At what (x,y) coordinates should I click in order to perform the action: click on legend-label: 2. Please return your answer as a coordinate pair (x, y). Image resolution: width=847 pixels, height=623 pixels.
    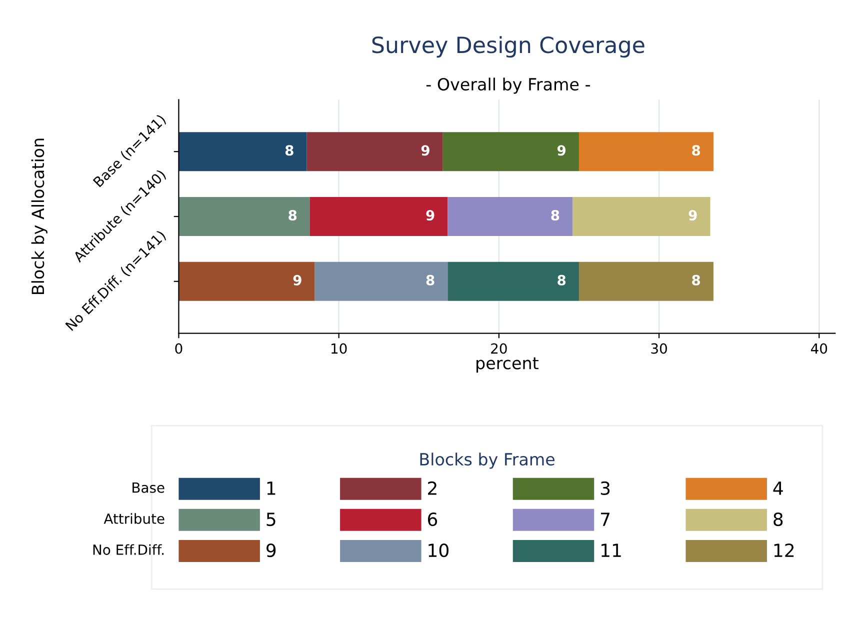
    Looking at the image, I should click on (432, 488).